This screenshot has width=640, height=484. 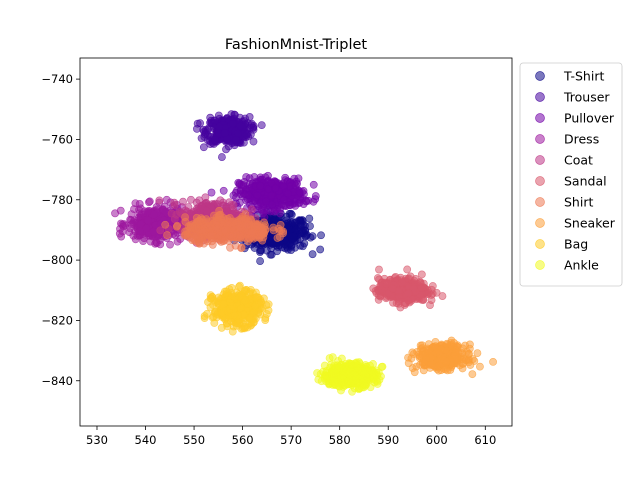 I want to click on legend-label: Coat, so click(x=578, y=160).